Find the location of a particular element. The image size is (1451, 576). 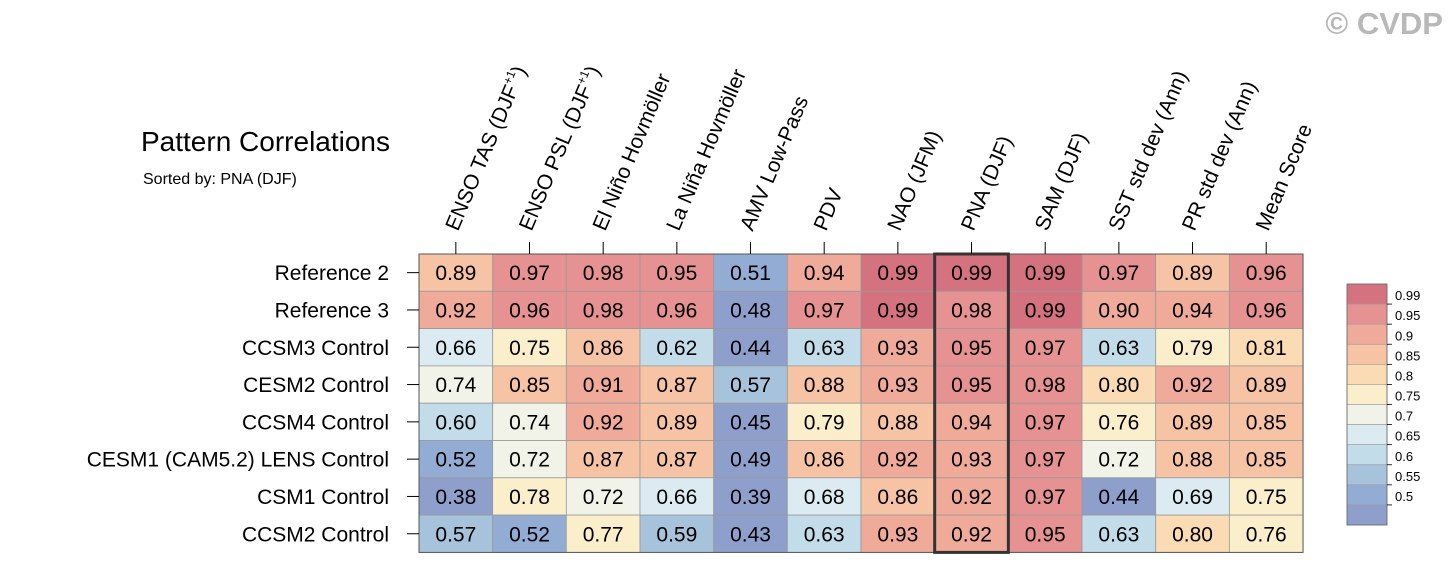

chart-subtitle: Sorted by: PNA (DJF) is located at coordinates (220, 179).